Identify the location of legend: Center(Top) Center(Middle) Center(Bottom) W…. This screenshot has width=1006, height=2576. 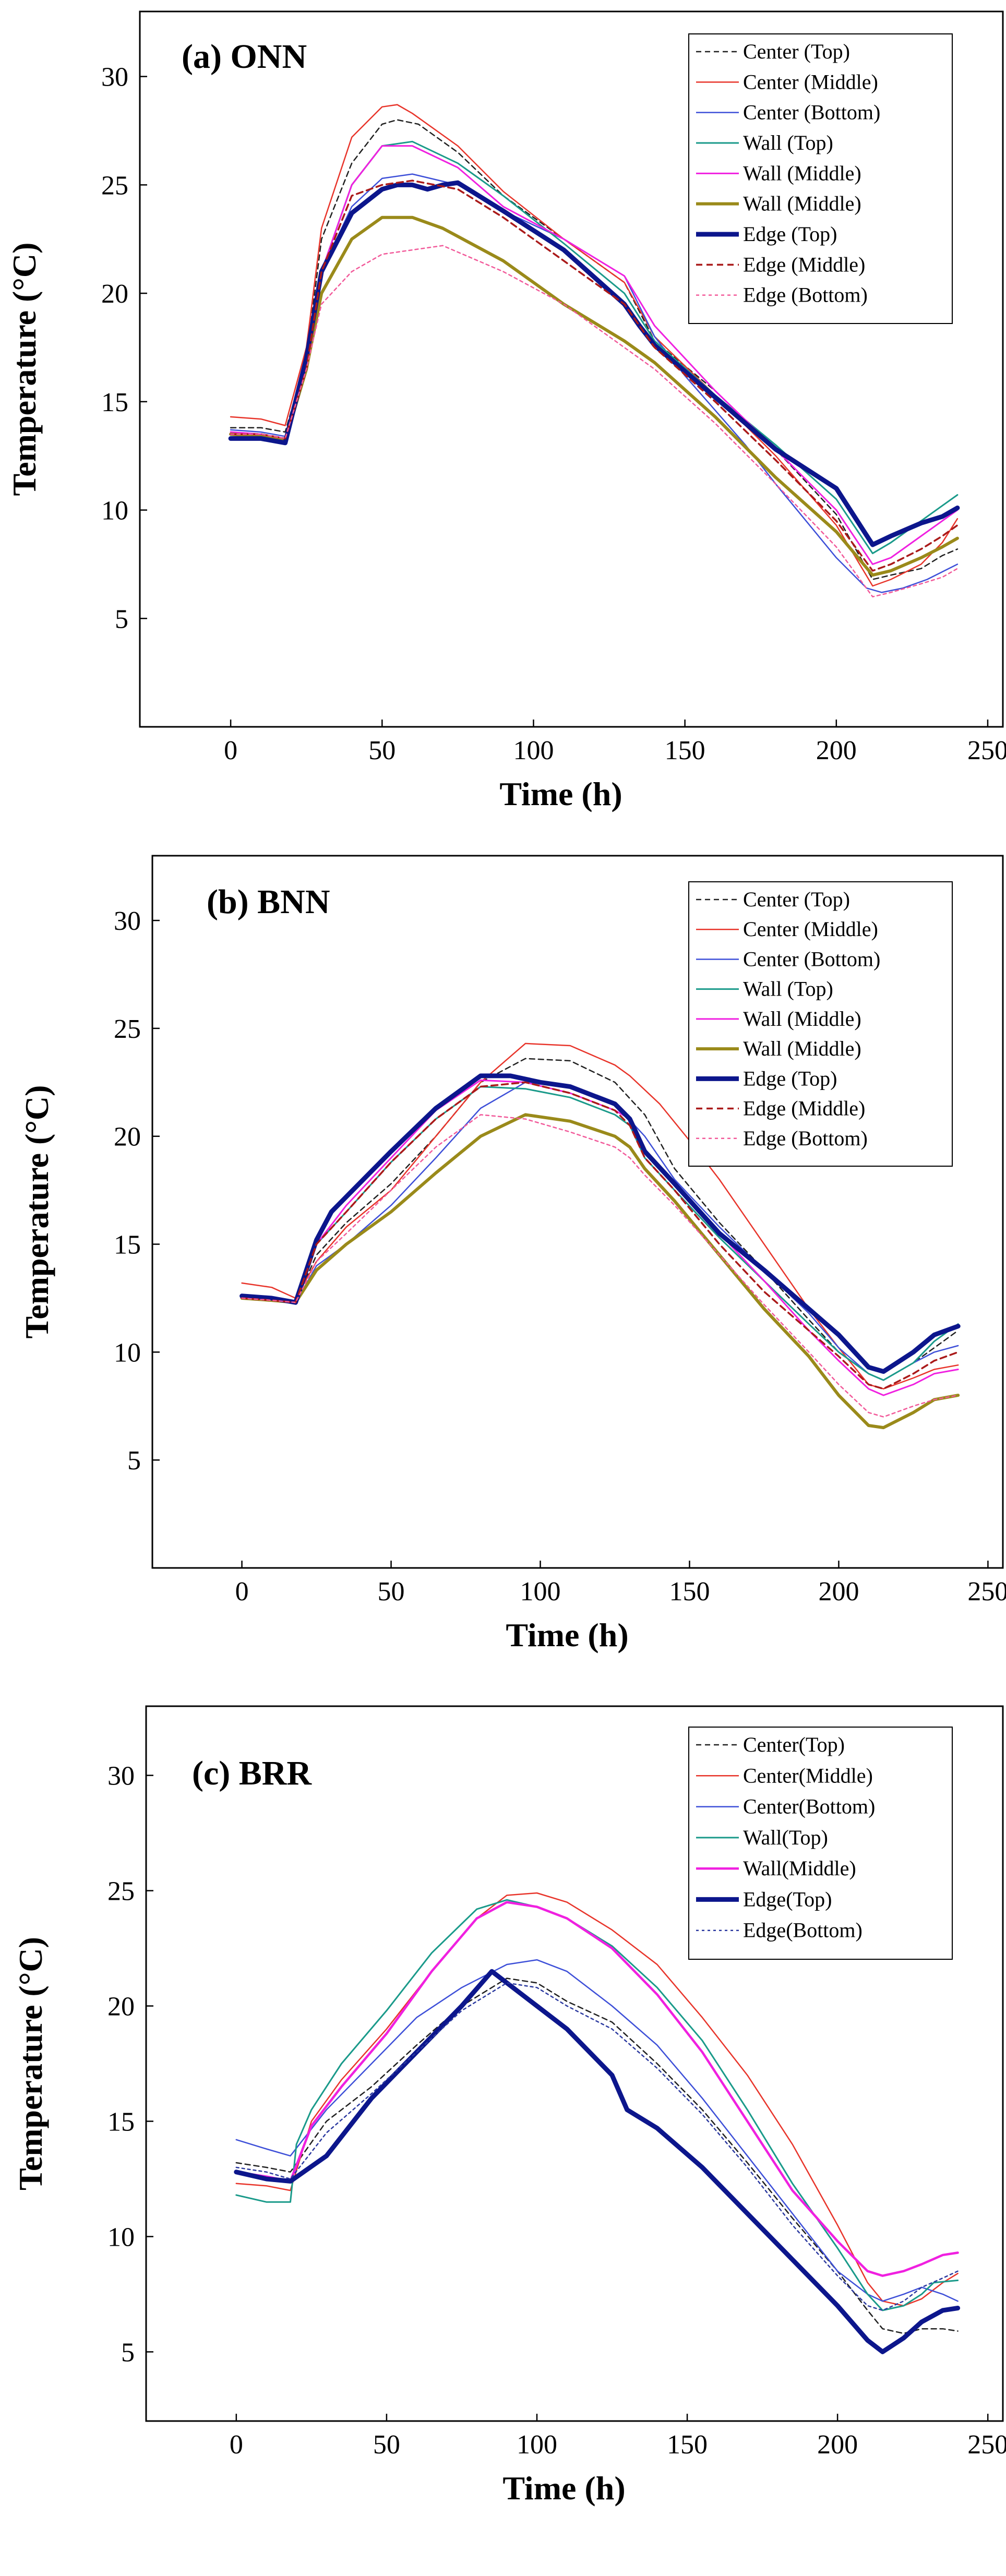
(821, 1843).